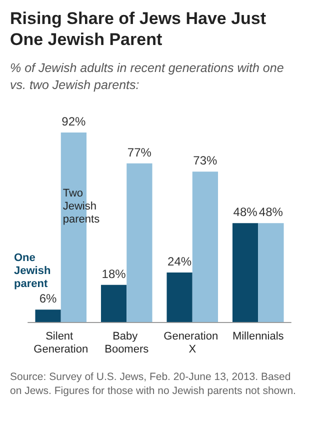  Describe the element at coordinates (147, 77) in the screenshot. I see `chart-subtitle: % of Jewish adults in recent generations with one vs. two Jewish parents:` at that location.